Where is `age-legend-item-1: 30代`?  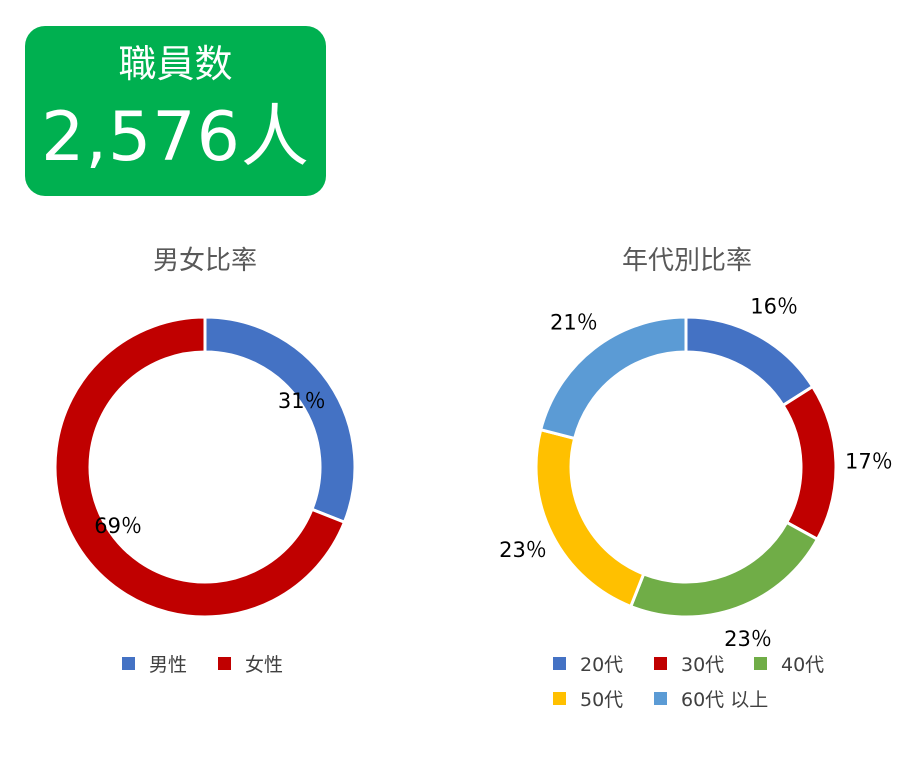
age-legend-item-1: 30代 is located at coordinates (689, 663).